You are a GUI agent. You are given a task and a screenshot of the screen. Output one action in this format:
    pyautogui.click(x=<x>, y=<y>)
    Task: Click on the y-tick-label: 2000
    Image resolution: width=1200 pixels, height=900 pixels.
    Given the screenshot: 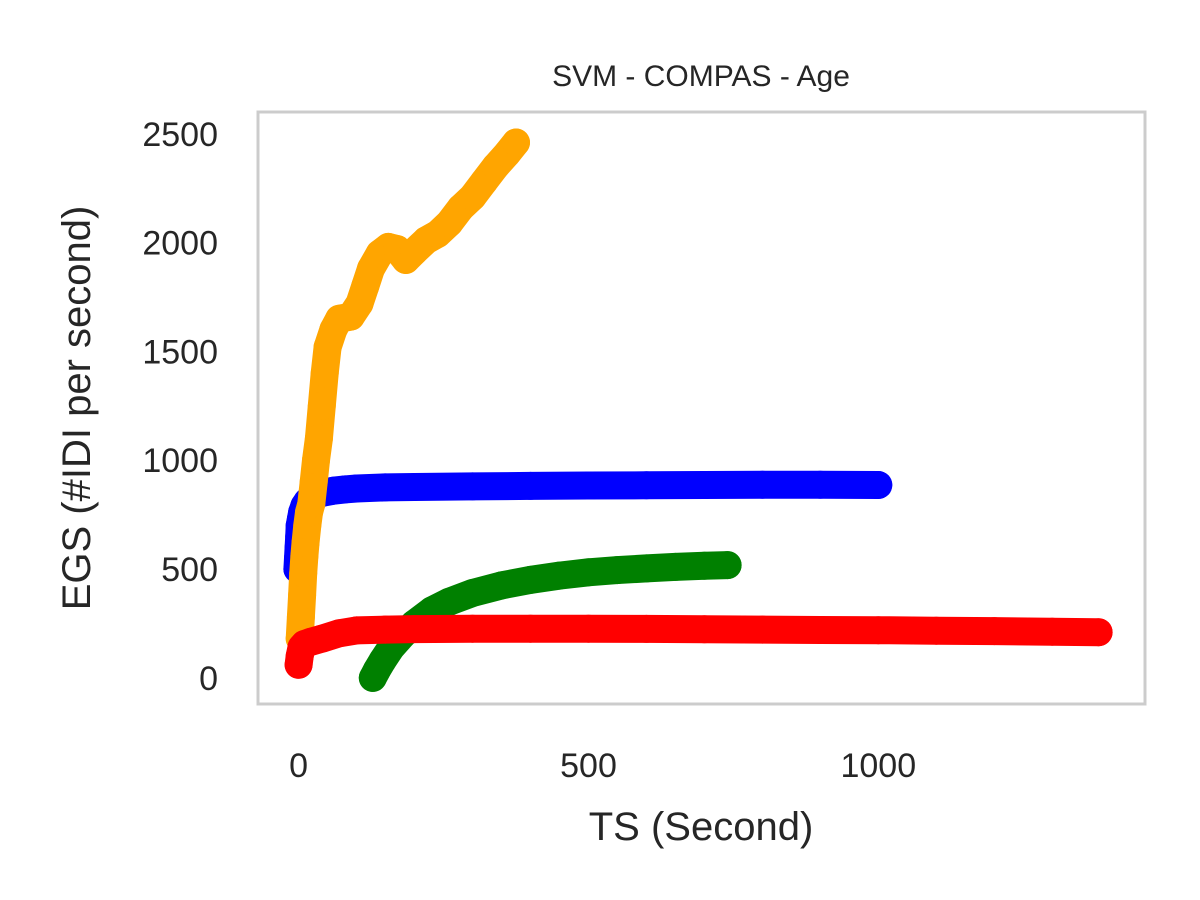 What is the action you would take?
    pyautogui.click(x=180, y=244)
    